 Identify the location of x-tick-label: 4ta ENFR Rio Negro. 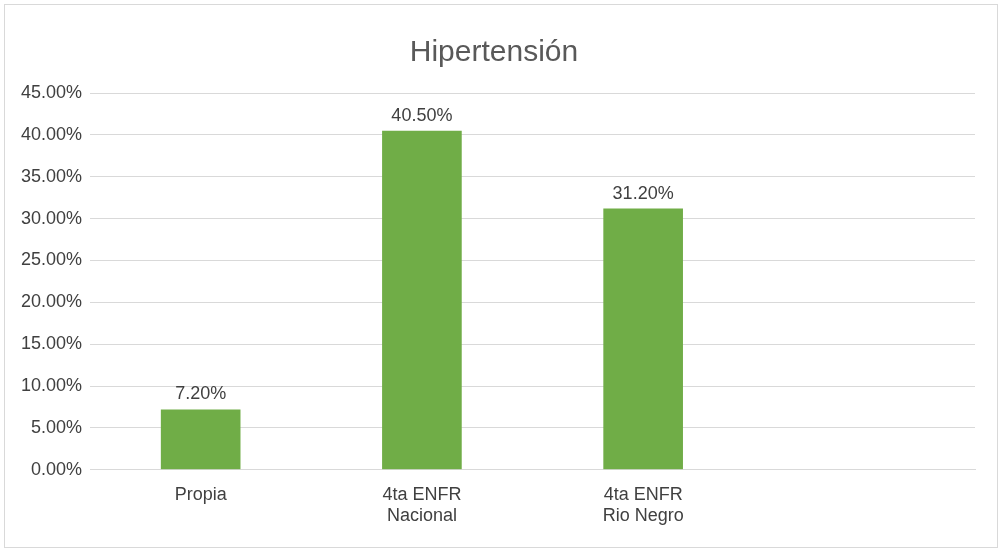
(643, 504).